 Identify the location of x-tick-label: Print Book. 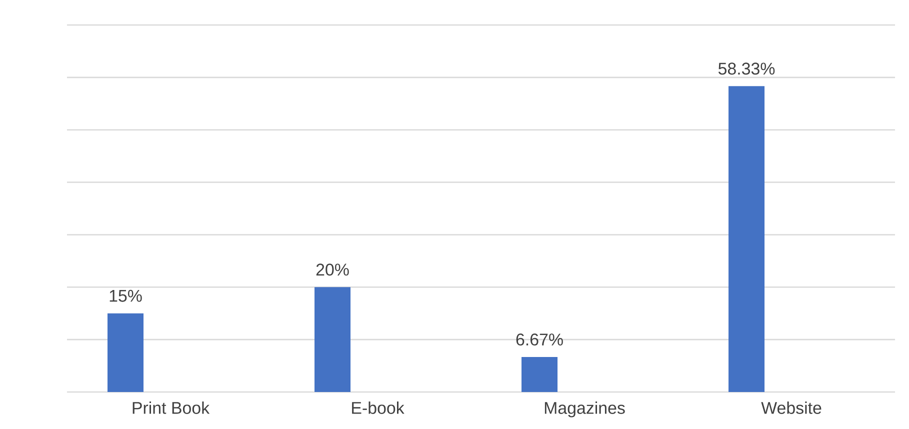
(171, 408).